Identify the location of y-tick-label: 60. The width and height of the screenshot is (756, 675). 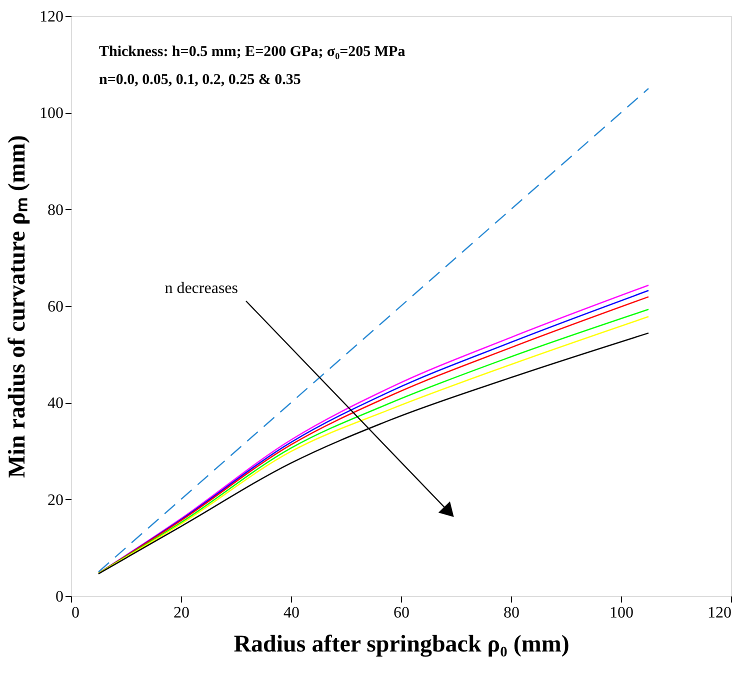
(56, 307).